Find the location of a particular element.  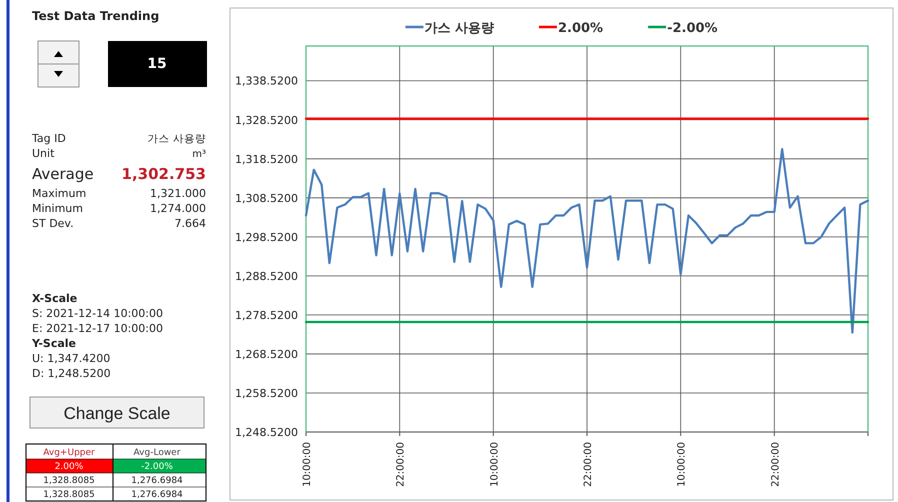

y-tick-label: 1,248.5200 is located at coordinates (266, 432).